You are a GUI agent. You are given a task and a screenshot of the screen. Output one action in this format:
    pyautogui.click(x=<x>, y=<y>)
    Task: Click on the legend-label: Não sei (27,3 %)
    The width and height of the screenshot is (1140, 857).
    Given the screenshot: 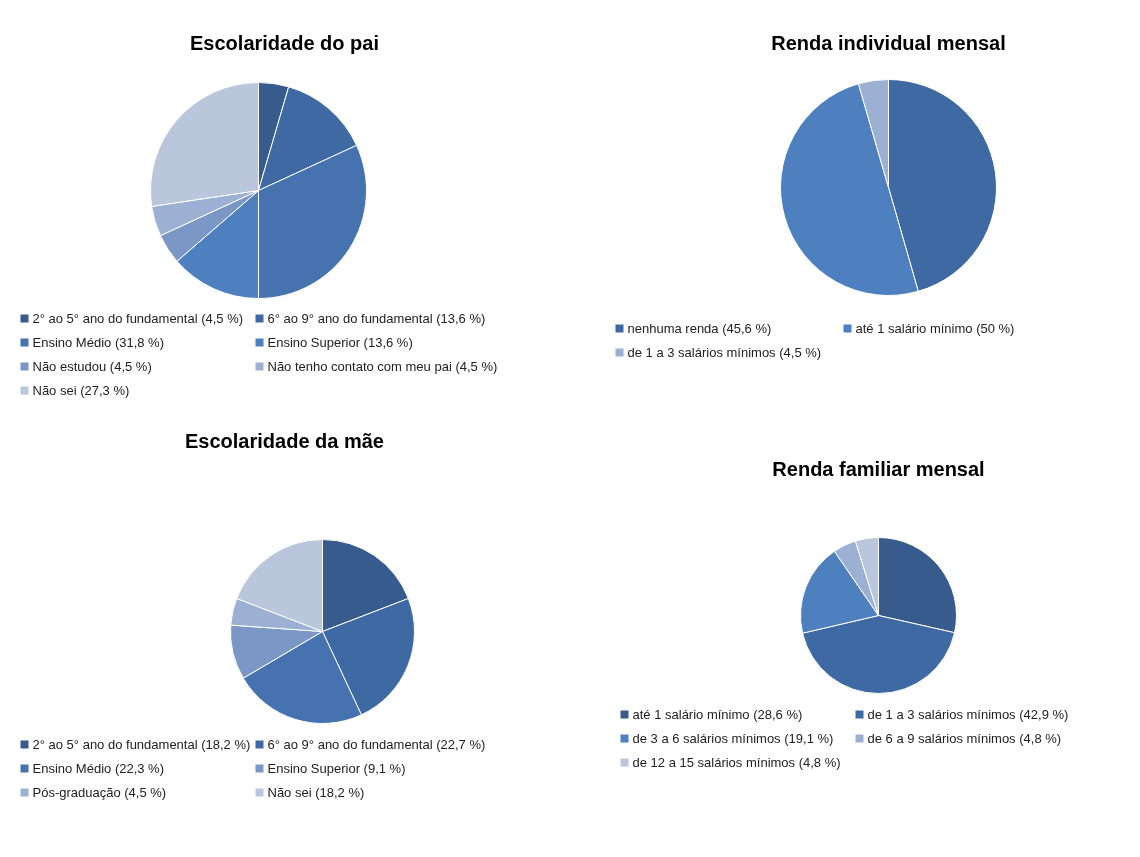 What is the action you would take?
    pyautogui.click(x=81, y=390)
    